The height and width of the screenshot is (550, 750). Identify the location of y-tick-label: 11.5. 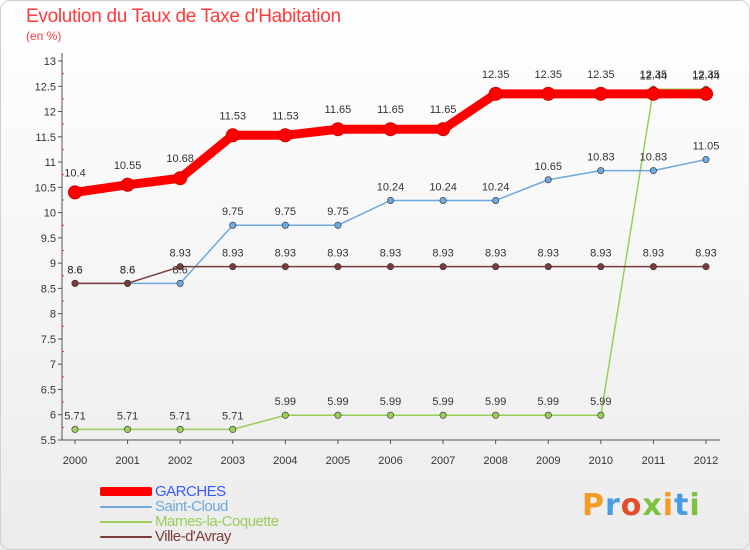
(45, 138).